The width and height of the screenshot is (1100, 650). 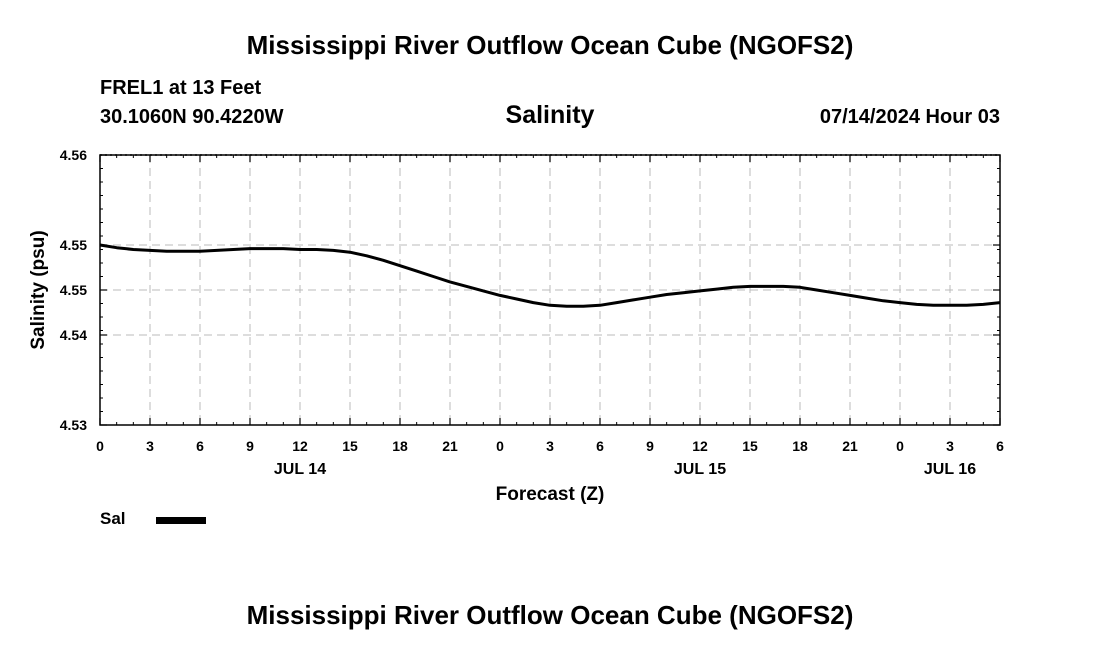 What do you see at coordinates (180, 520) in the screenshot?
I see `legend-swatch` at bounding box center [180, 520].